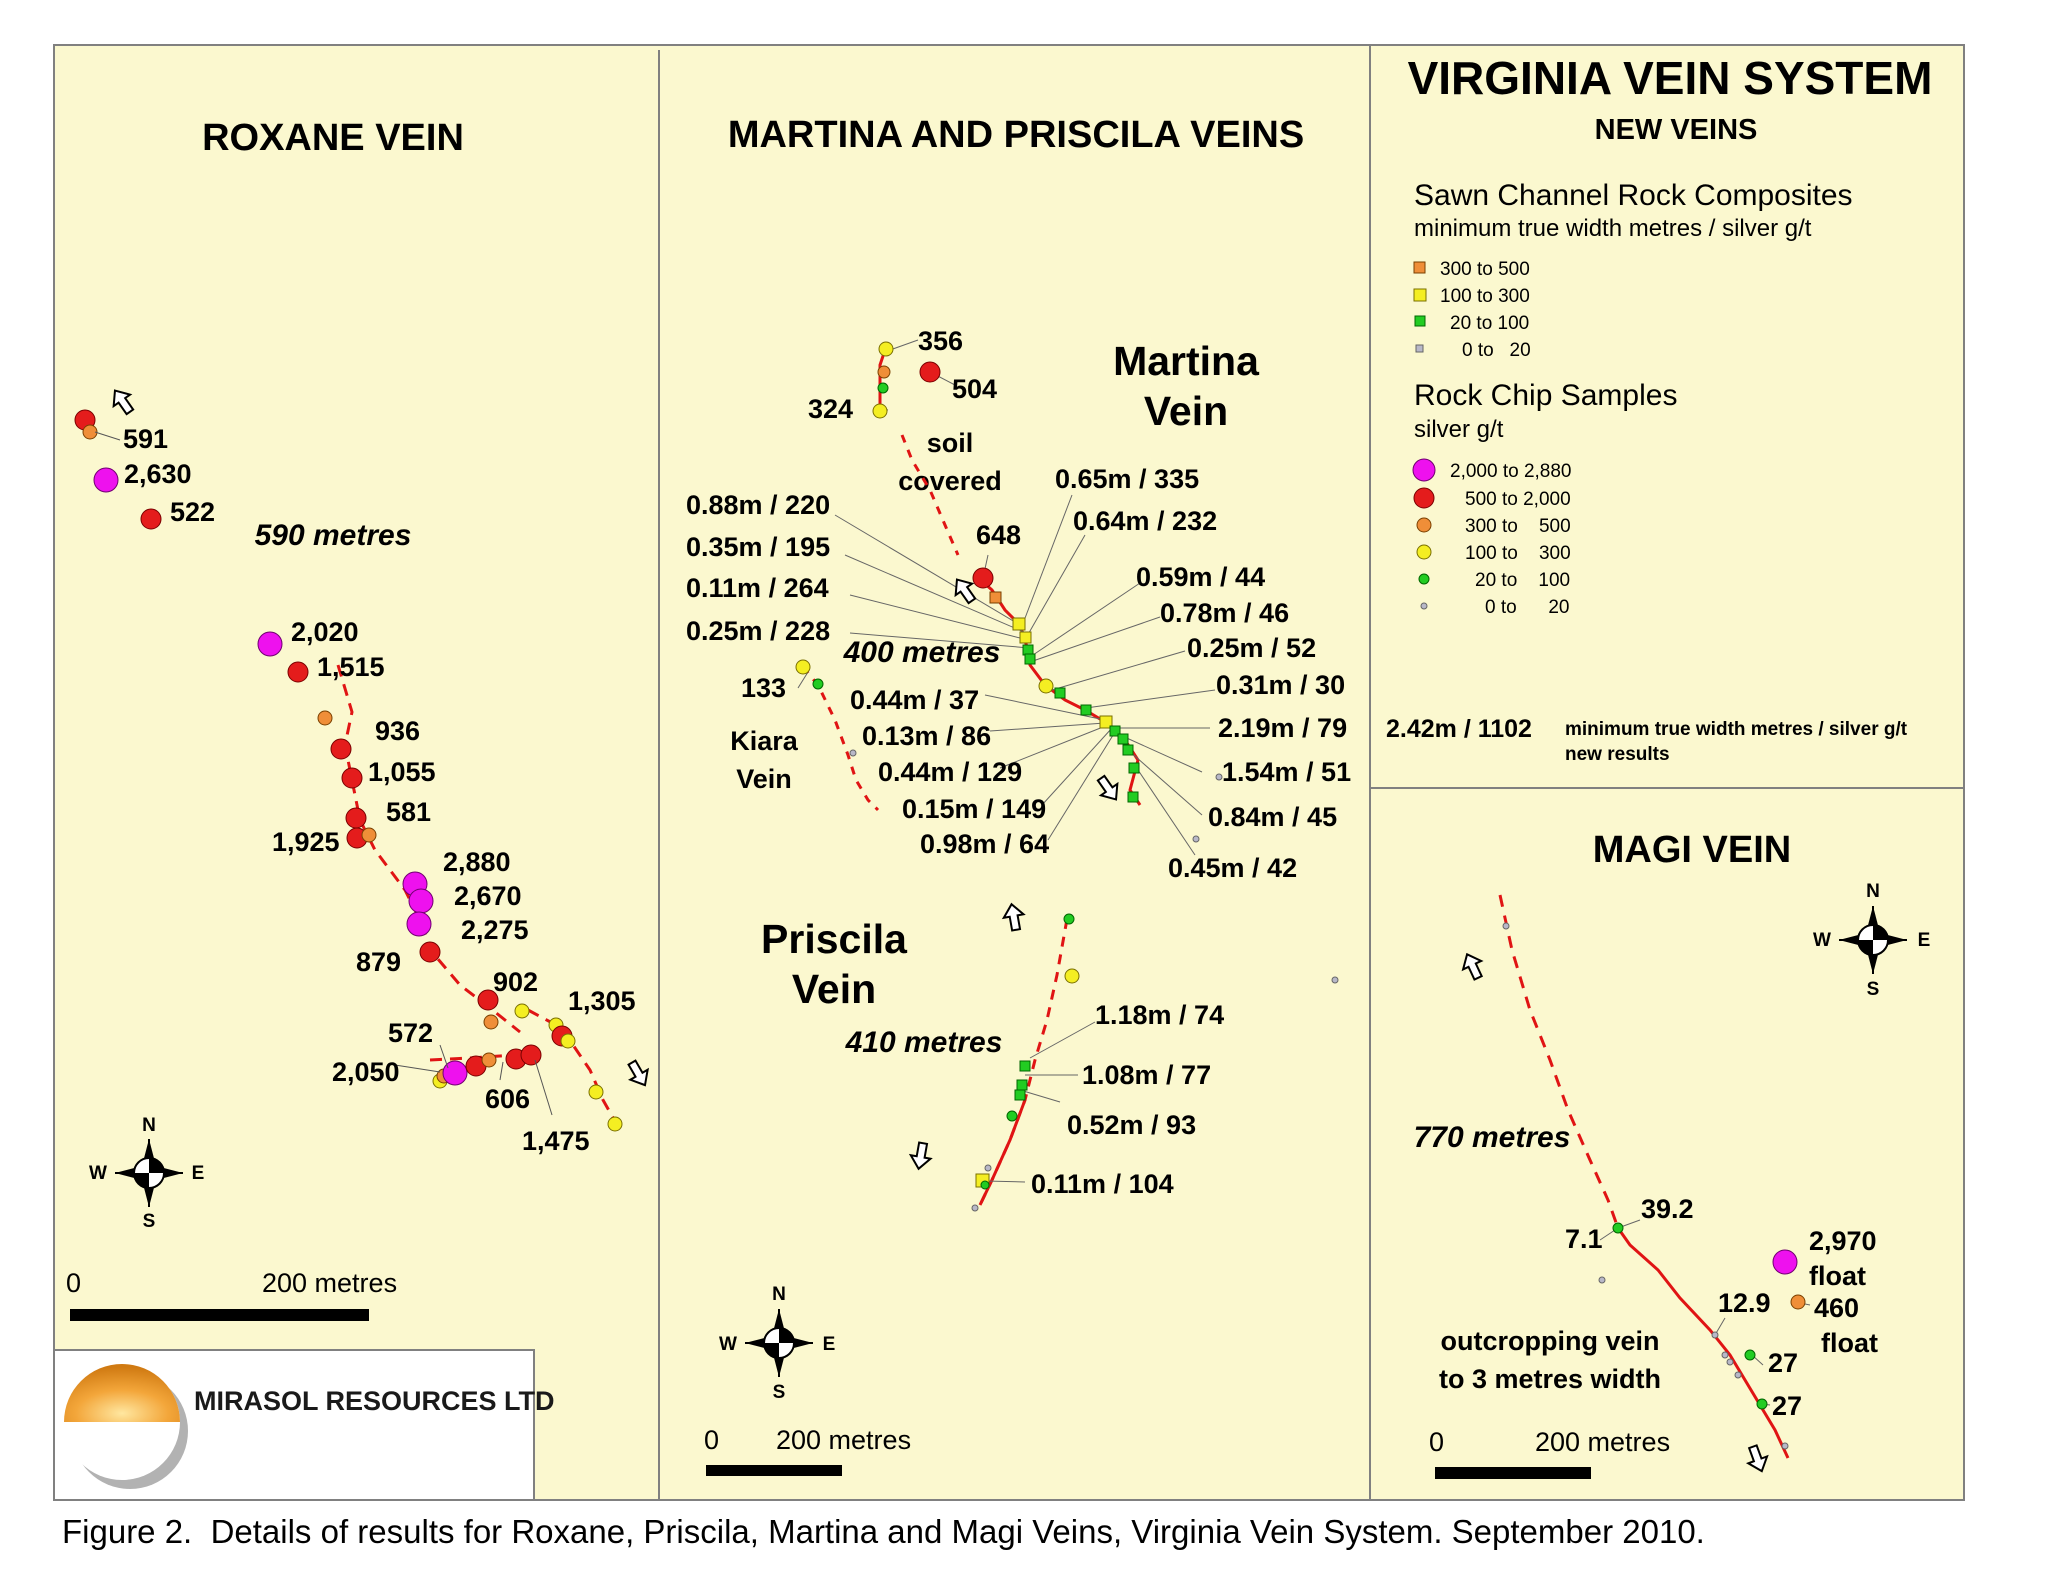 The height and width of the screenshot is (1583, 2048). What do you see at coordinates (1584, 1239) in the screenshot?
I see `sample-label: 7.1` at bounding box center [1584, 1239].